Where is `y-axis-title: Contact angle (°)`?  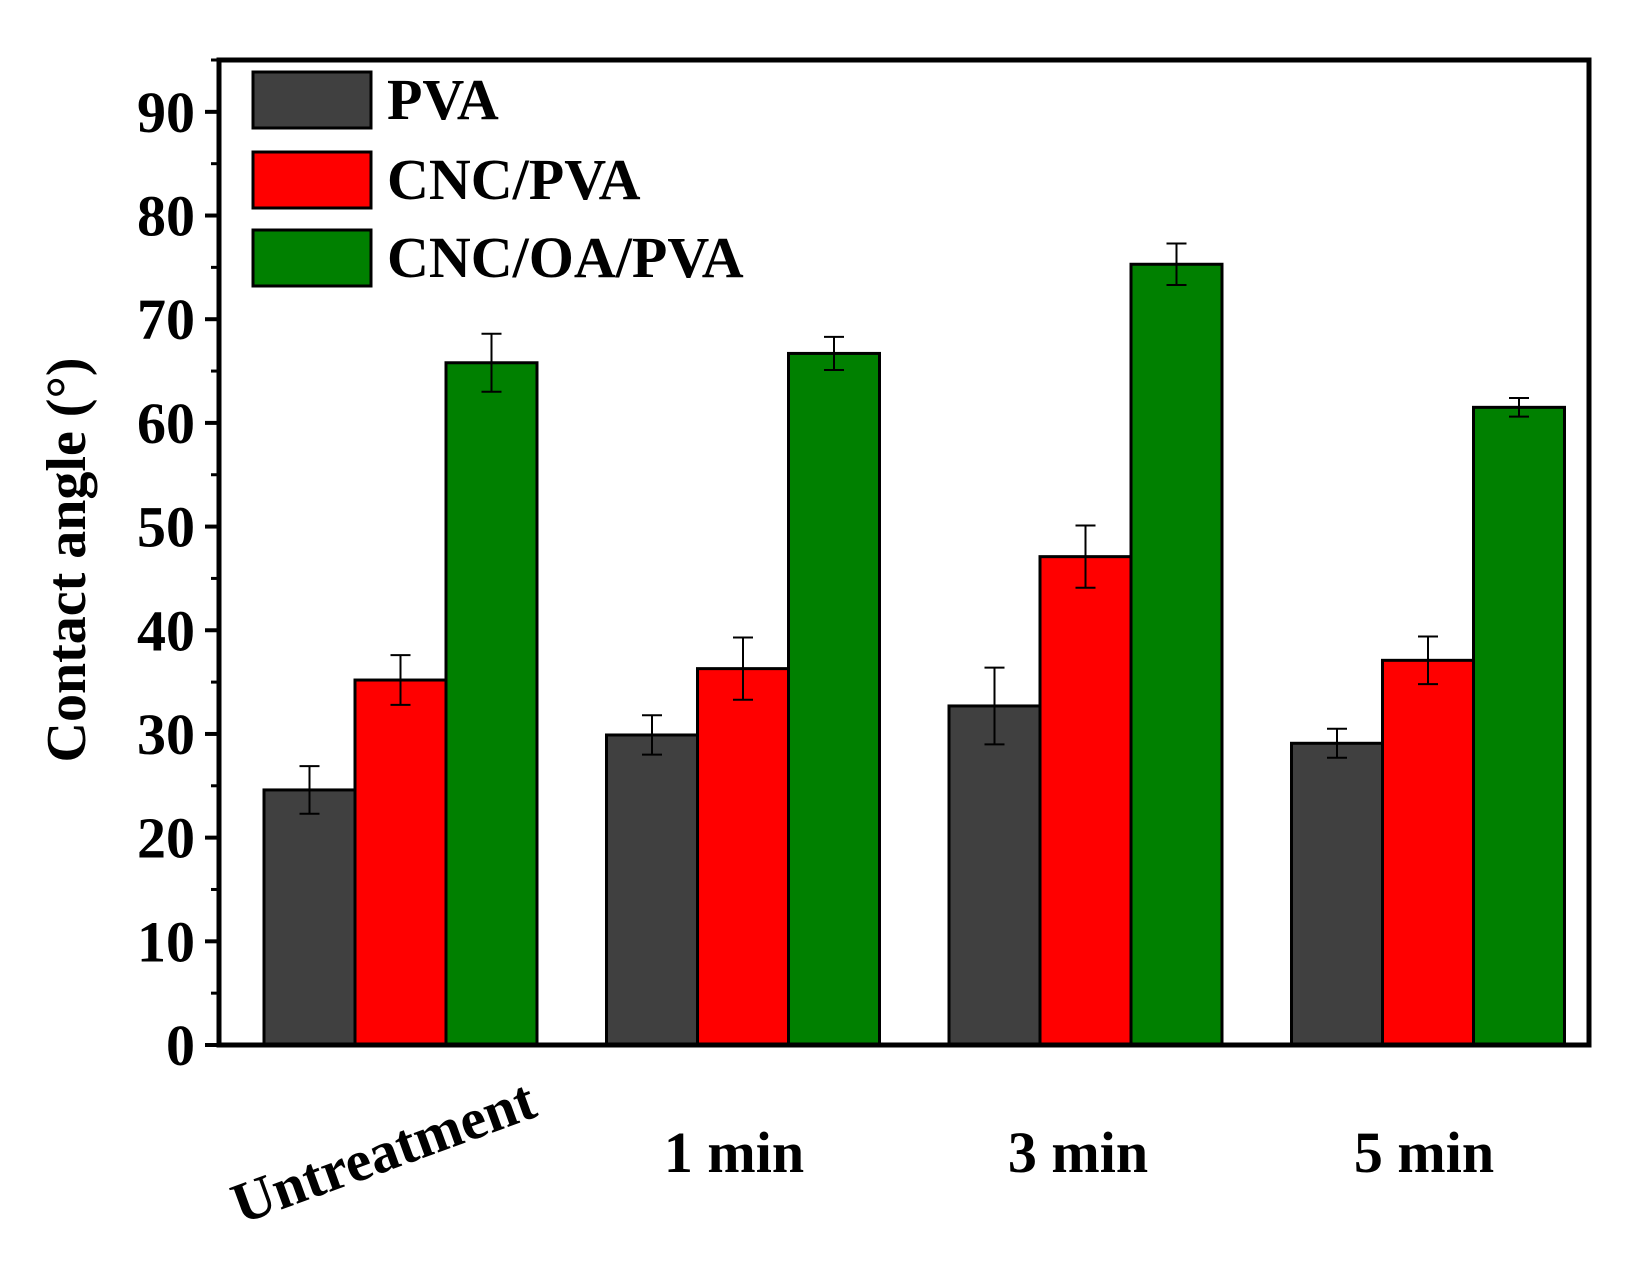 y-axis-title: Contact angle (°) is located at coordinates (67, 560).